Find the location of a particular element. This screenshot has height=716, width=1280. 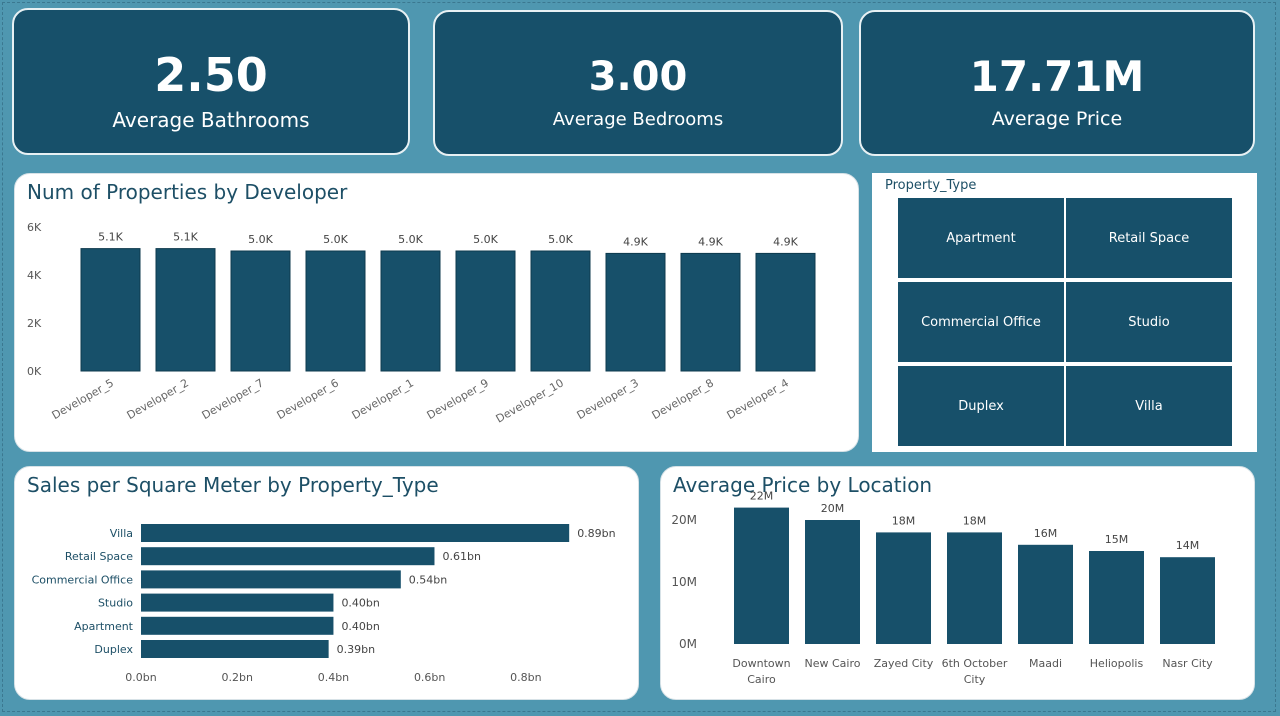

x-tick-label: Developer_7 is located at coordinates (233, 399).